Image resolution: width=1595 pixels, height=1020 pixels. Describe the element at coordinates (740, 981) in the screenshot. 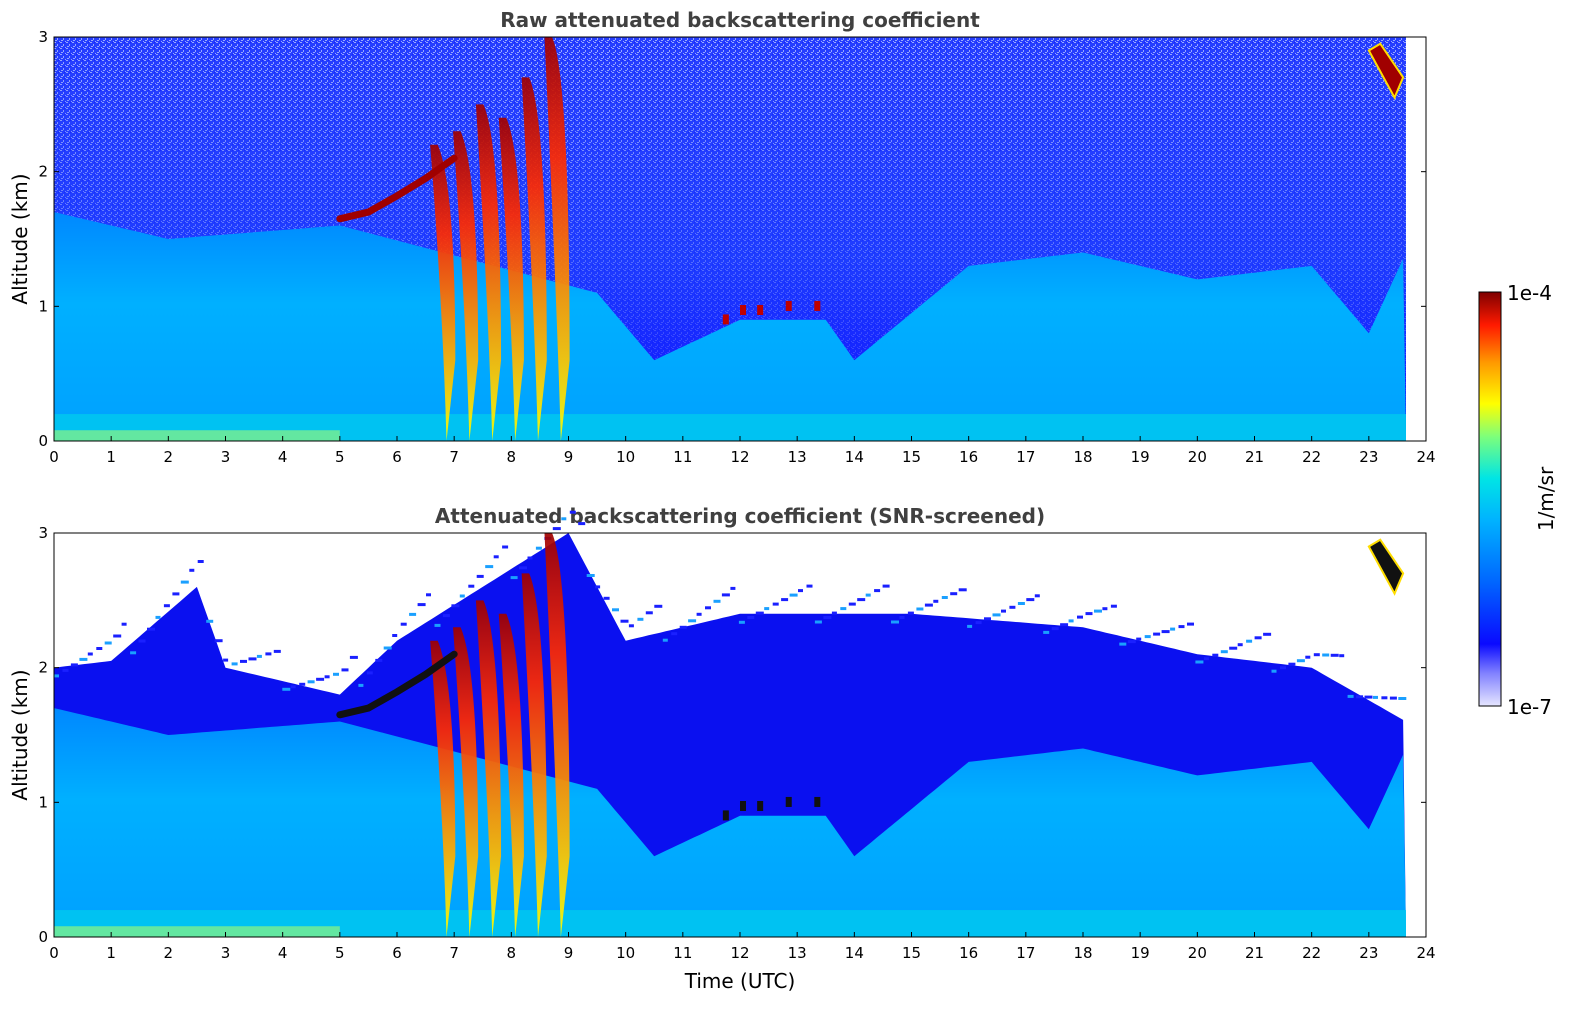

I see `x-axis-label: Time (UTC)` at that location.